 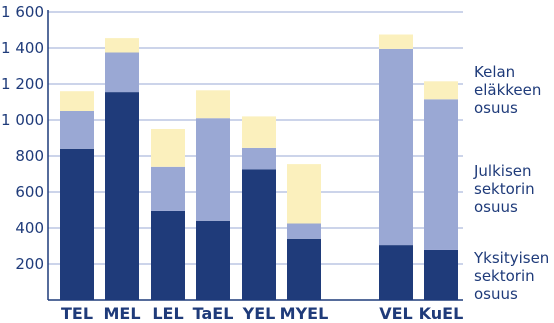 What do you see at coordinates (507, 90) in the screenshot?
I see `legend-entry: eläkkeen` at bounding box center [507, 90].